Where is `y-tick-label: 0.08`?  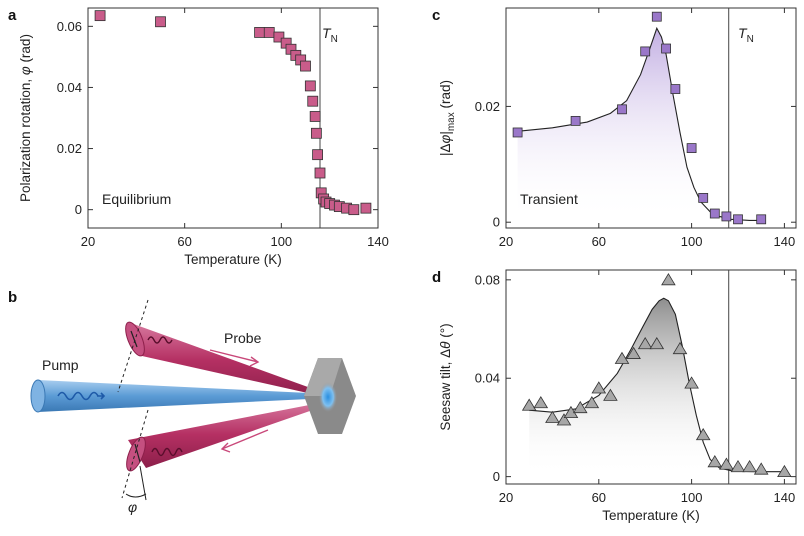 y-tick-label: 0.08 is located at coordinates (487, 279).